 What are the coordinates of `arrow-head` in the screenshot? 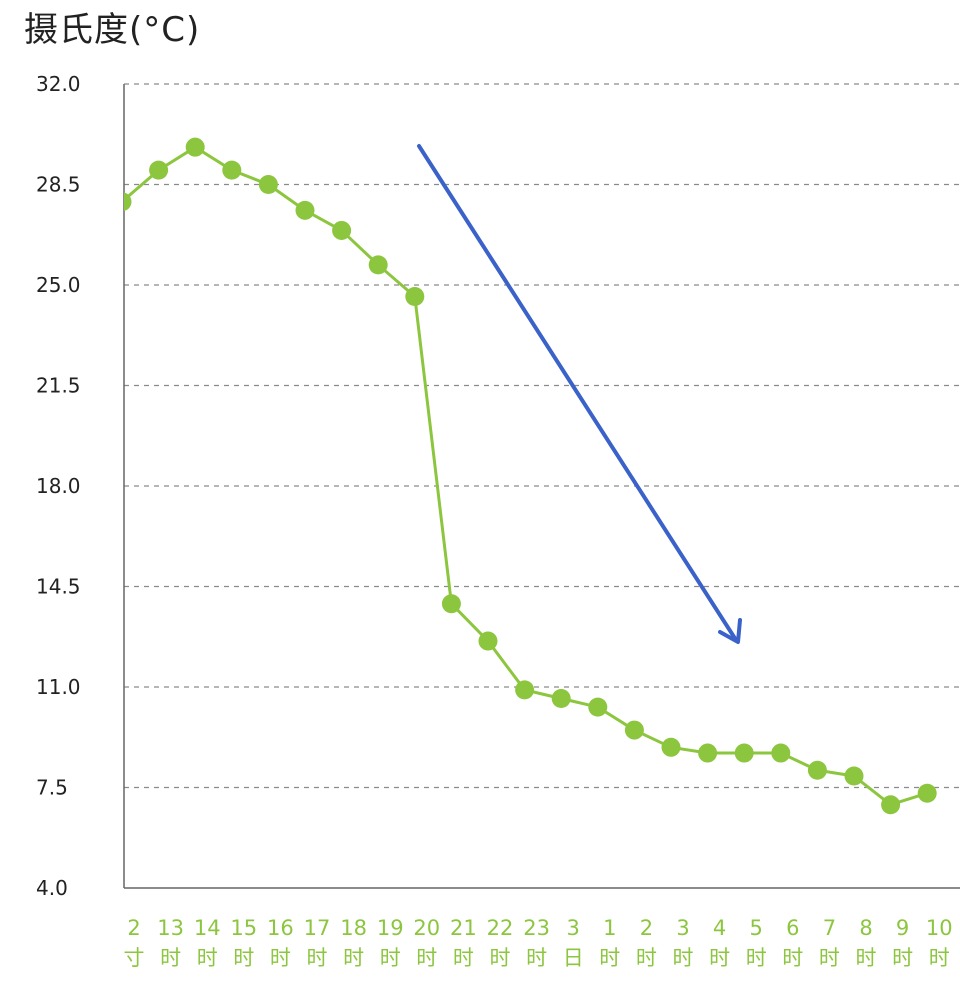 It's located at (730, 631).